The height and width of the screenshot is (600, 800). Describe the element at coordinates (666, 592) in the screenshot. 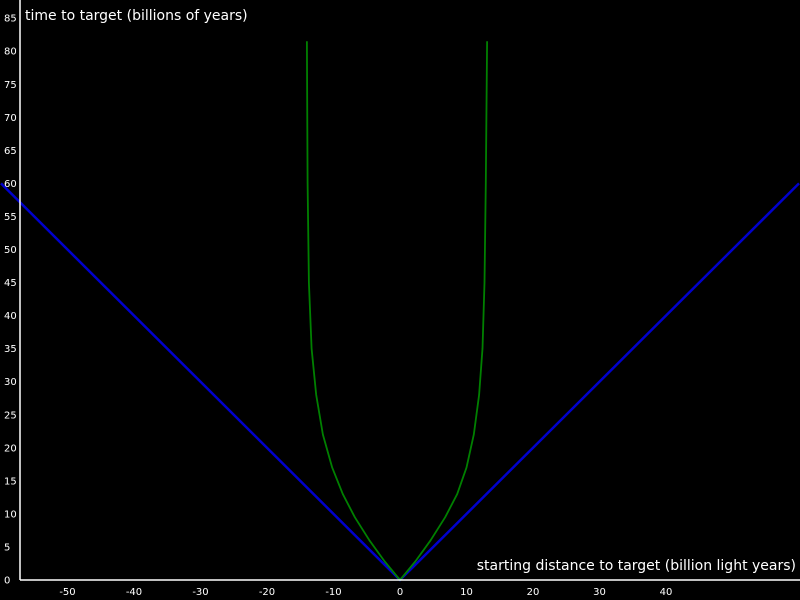

I see `x-tick-label: 40` at that location.